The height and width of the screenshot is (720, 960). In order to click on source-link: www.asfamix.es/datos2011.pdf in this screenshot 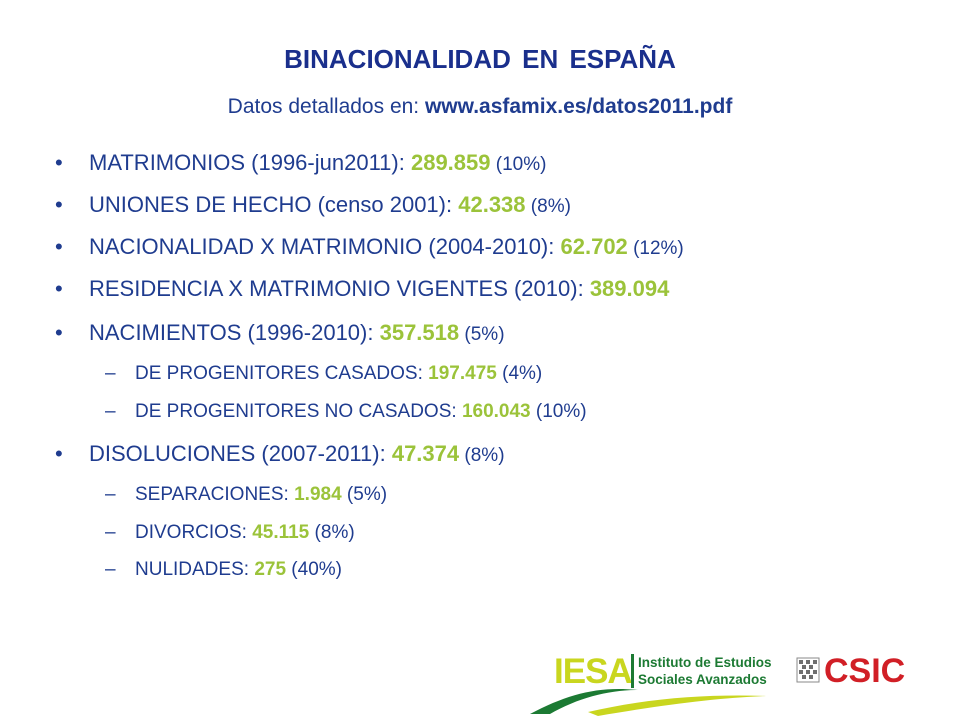, I will do `click(578, 106)`.